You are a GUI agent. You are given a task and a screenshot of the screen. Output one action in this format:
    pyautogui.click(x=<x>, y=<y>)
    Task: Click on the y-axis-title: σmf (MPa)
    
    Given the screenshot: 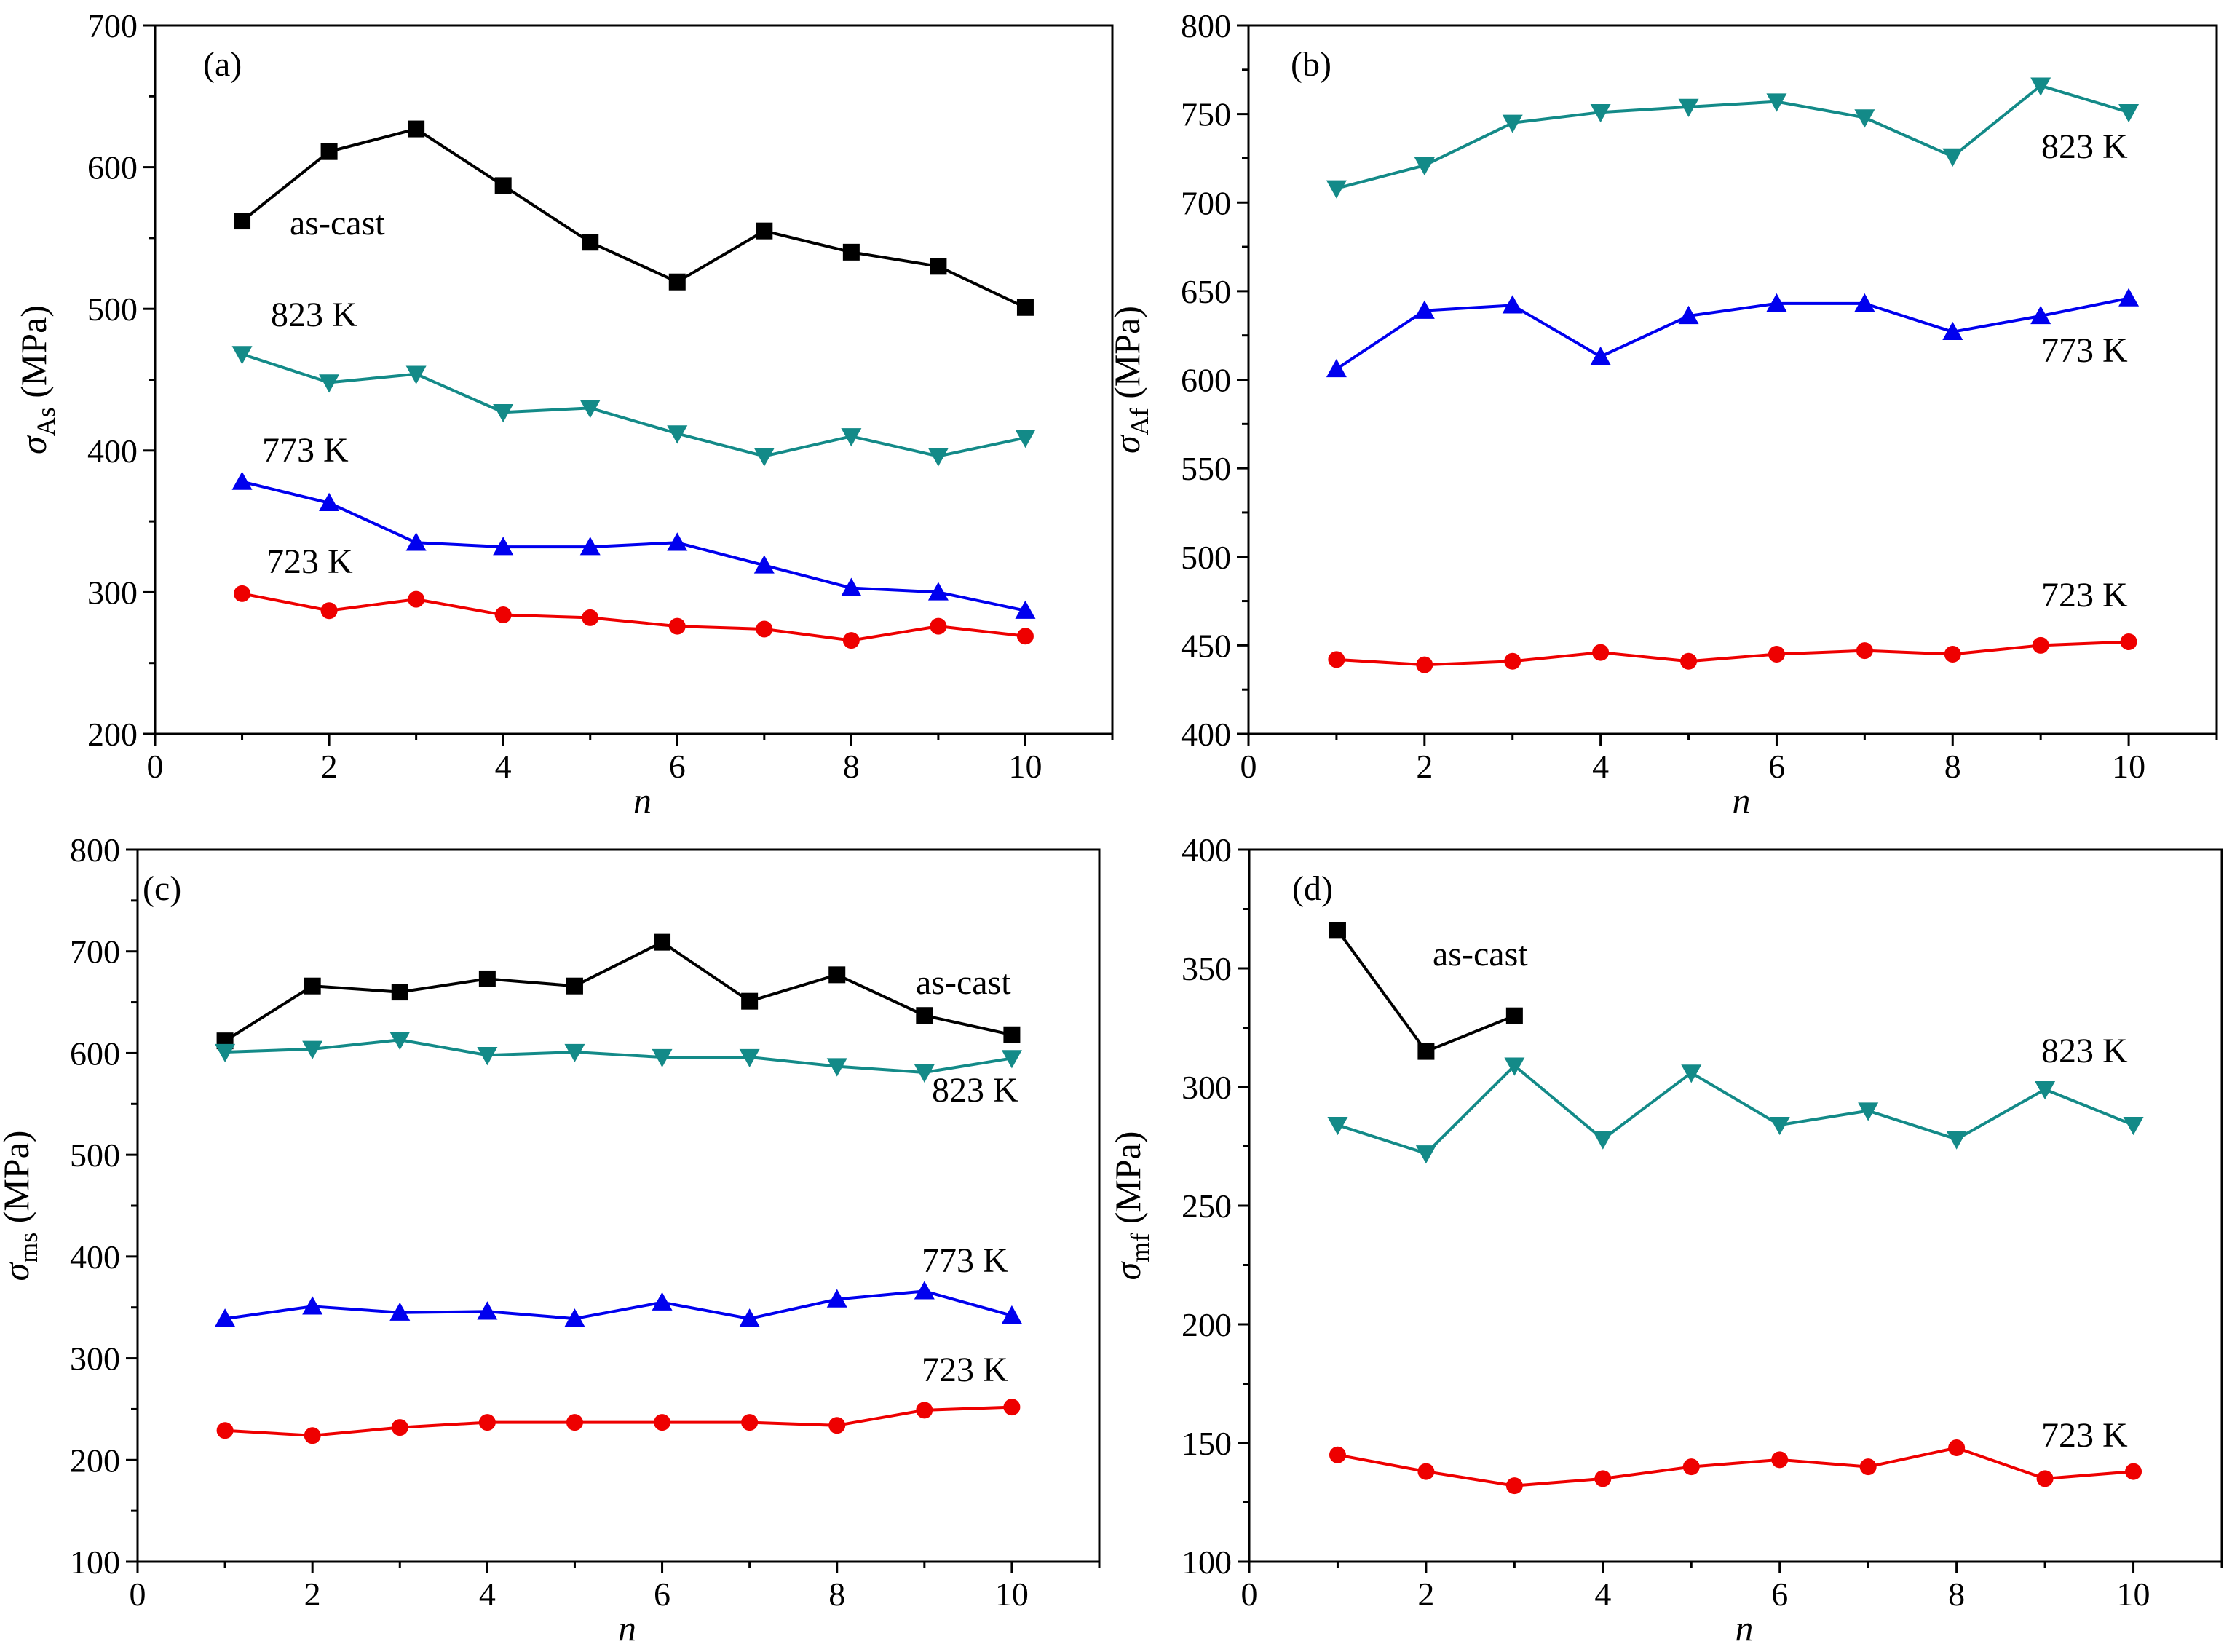 What is the action you would take?
    pyautogui.click(x=1131, y=1206)
    